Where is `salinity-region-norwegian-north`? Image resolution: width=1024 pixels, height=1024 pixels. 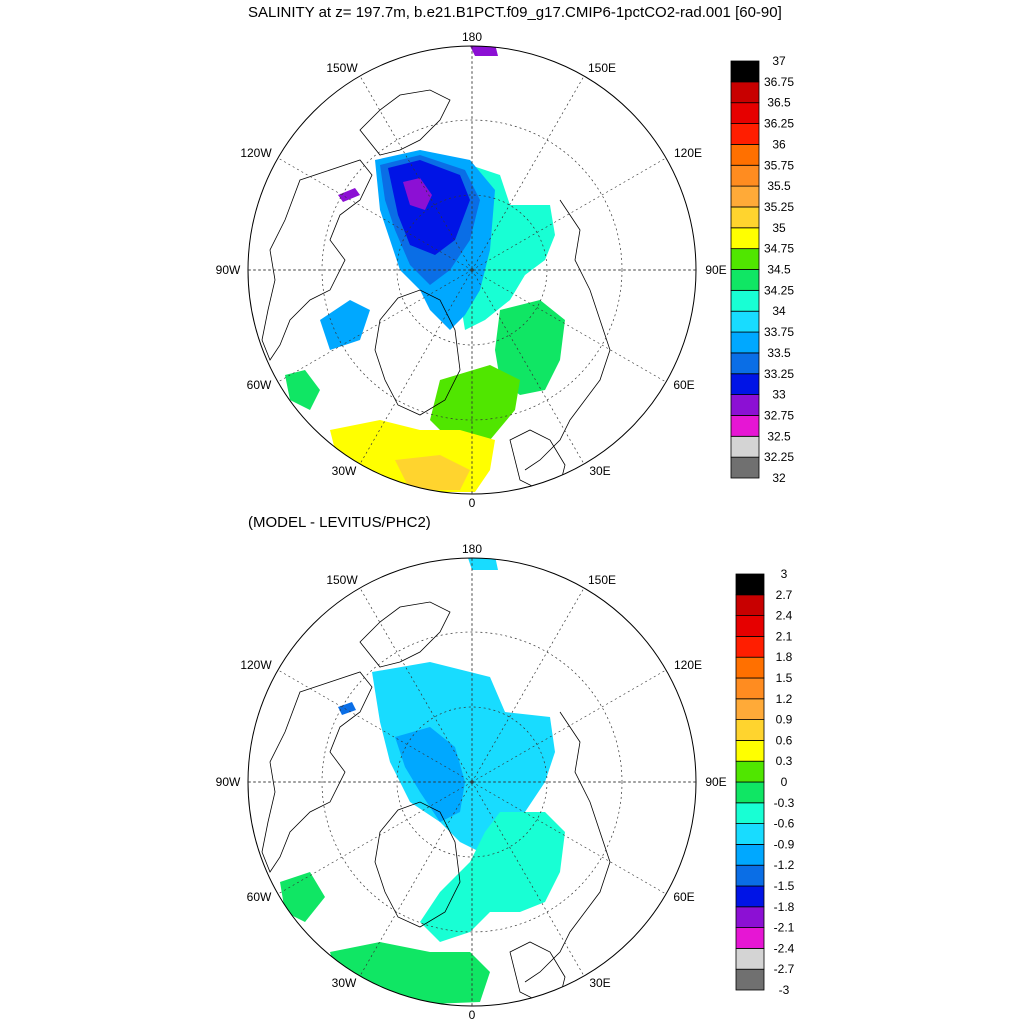 salinity-region-norwegian-north is located at coordinates (475, 402).